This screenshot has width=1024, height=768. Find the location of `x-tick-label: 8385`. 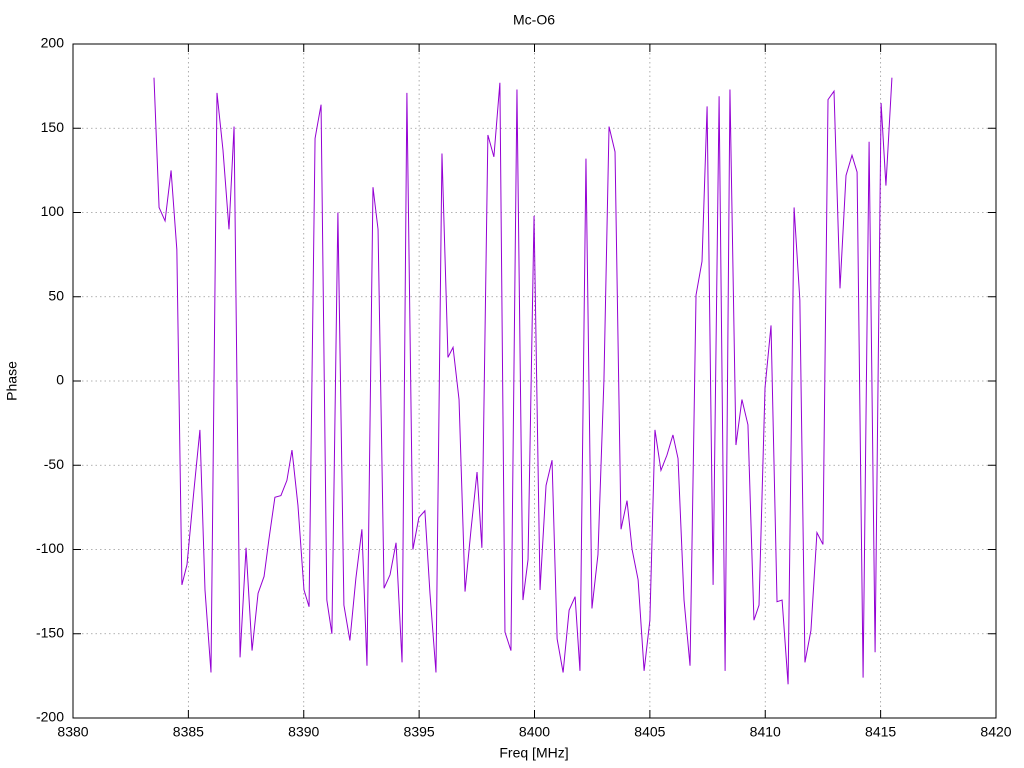

x-tick-label: 8385 is located at coordinates (188, 732).